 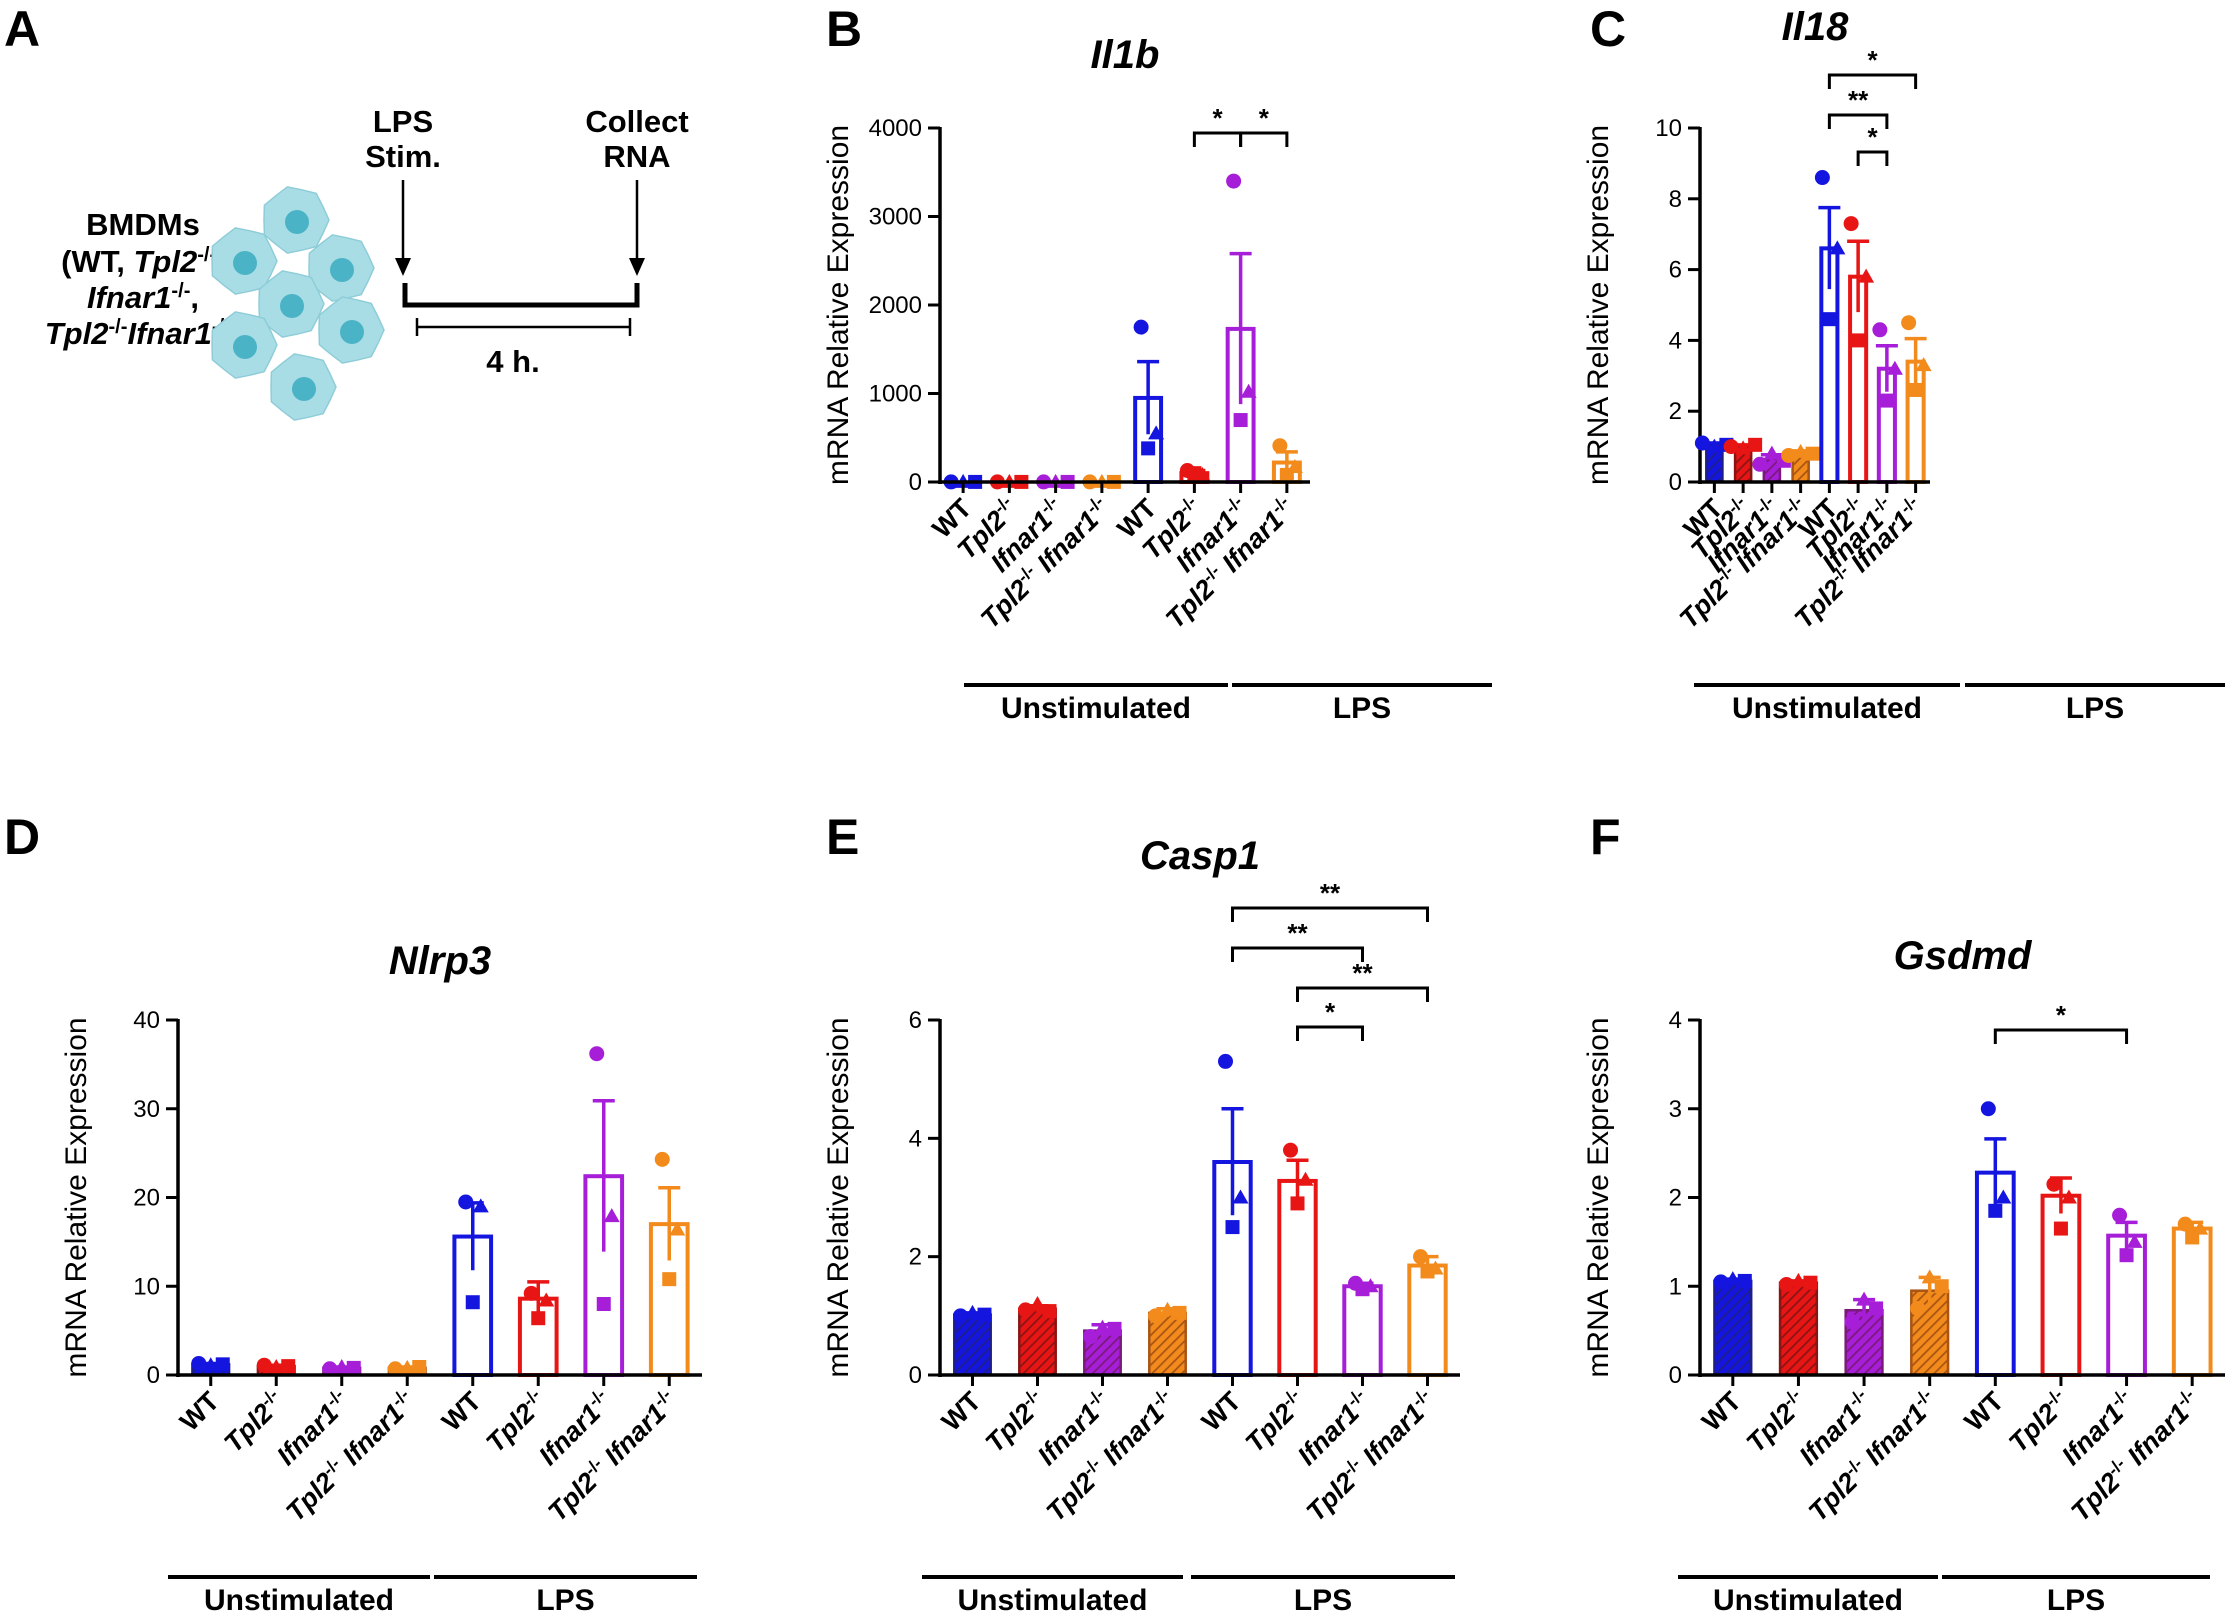 What do you see at coordinates (842, 837) in the screenshot?
I see `panel-label: E` at bounding box center [842, 837].